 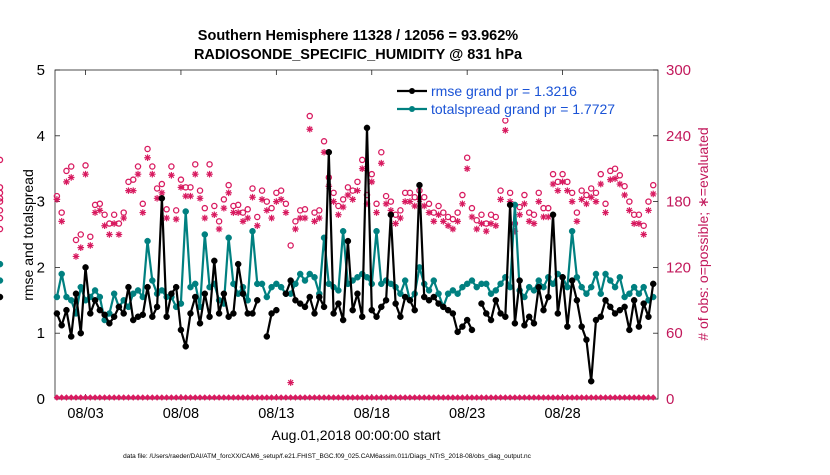 What do you see at coordinates (525, 99) in the screenshot?
I see `legend-background` at bounding box center [525, 99].